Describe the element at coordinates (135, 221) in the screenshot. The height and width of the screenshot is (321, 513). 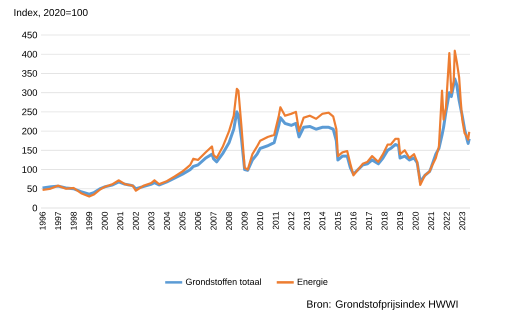
I see `x-tick-label: 2002` at that location.